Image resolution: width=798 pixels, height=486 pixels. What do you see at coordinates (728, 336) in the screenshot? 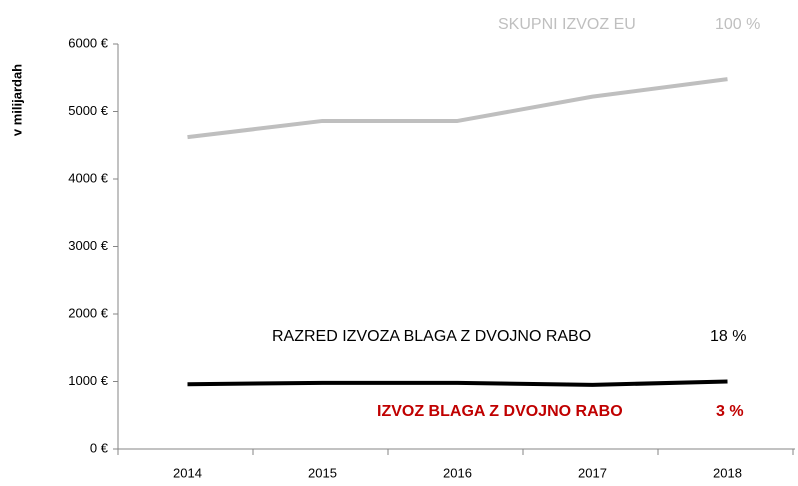
I see `series-share: 18 %` at bounding box center [728, 336].